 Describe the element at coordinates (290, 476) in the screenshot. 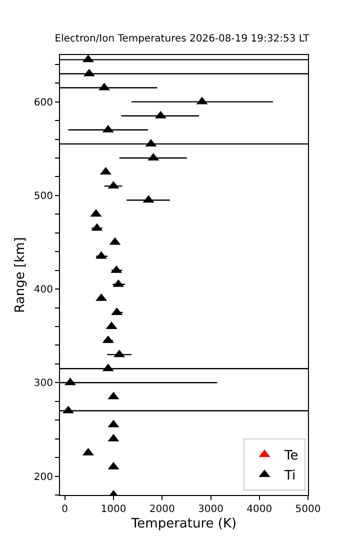

I see `legend-label: Ti` at that location.